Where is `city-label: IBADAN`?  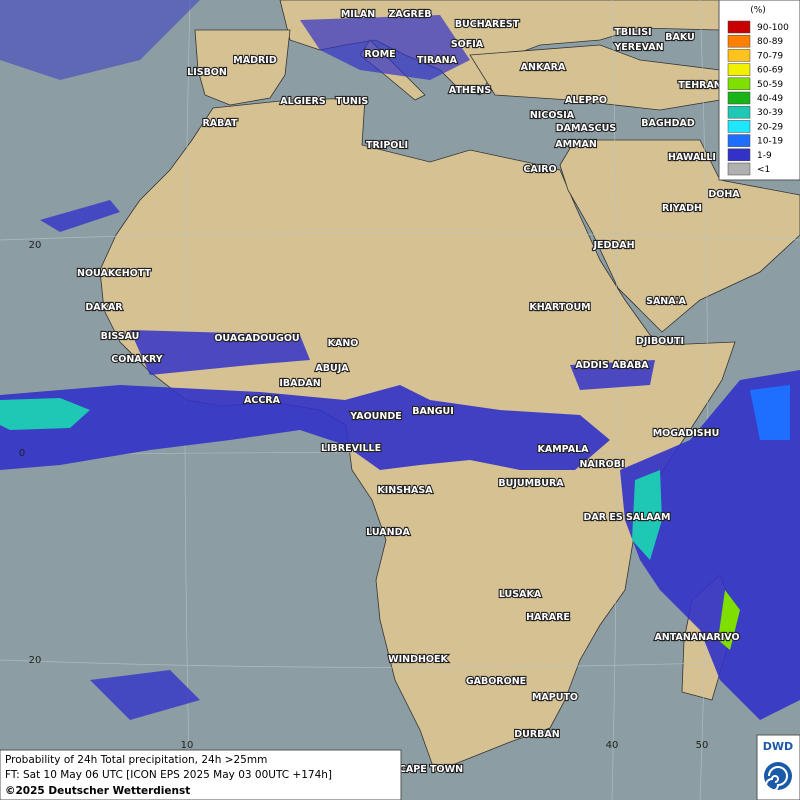
city-label: IBADAN is located at coordinates (299, 383).